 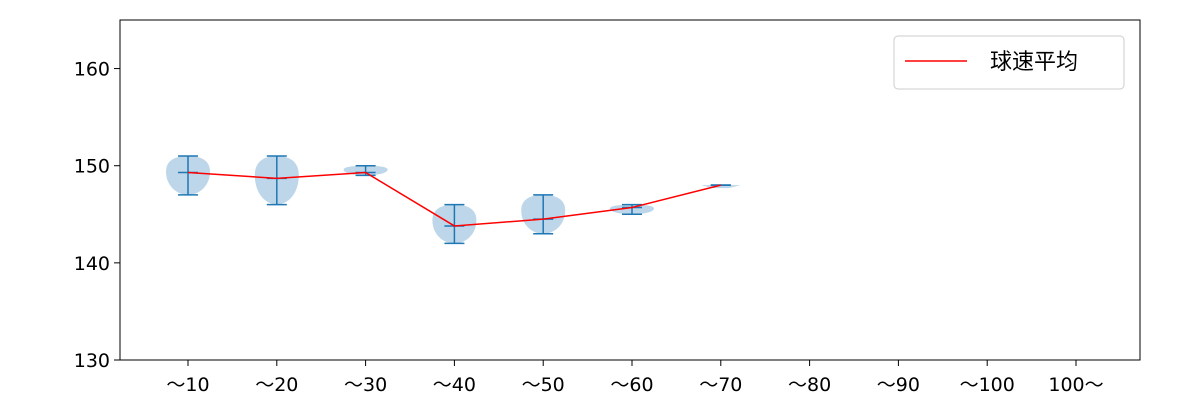 I want to click on y-tick-label: 140, so click(x=92, y=264).